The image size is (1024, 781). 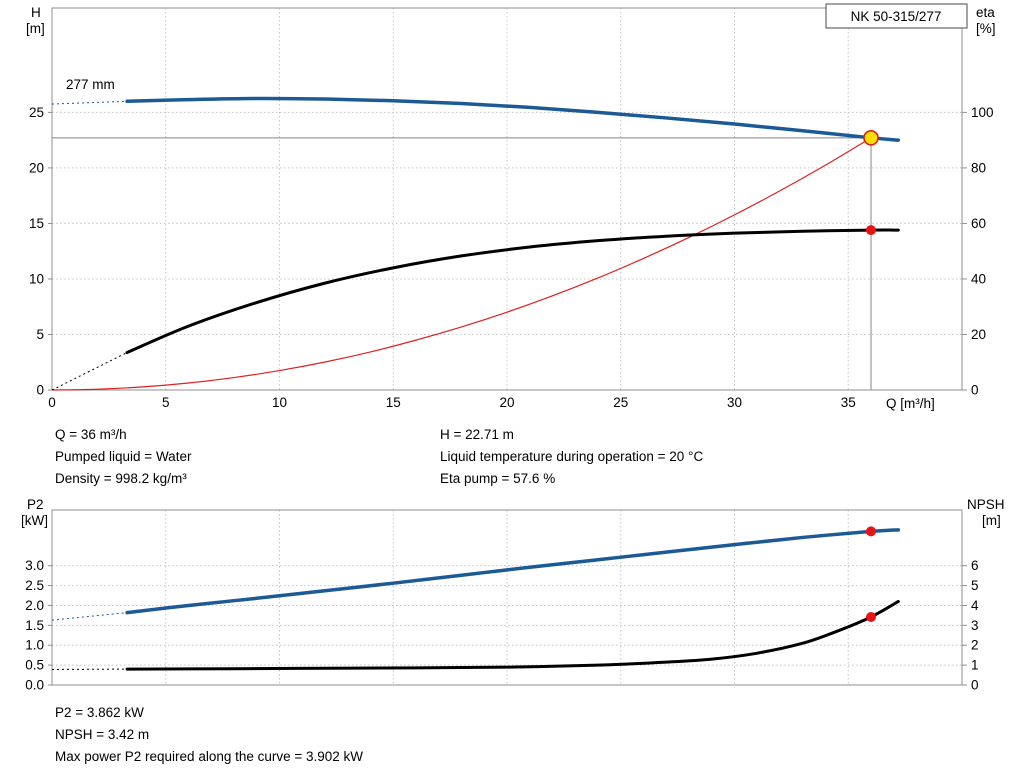 I want to click on left-axis-title: P2, so click(x=35, y=504).